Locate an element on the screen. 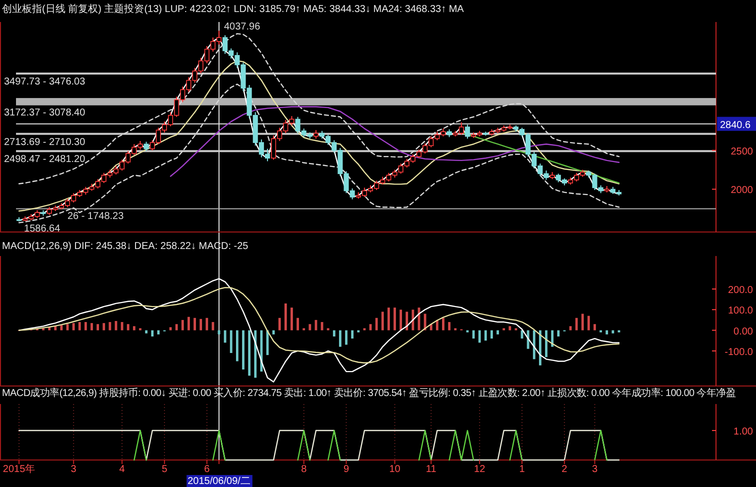  y-tick-label: 200.0 is located at coordinates (741, 290).